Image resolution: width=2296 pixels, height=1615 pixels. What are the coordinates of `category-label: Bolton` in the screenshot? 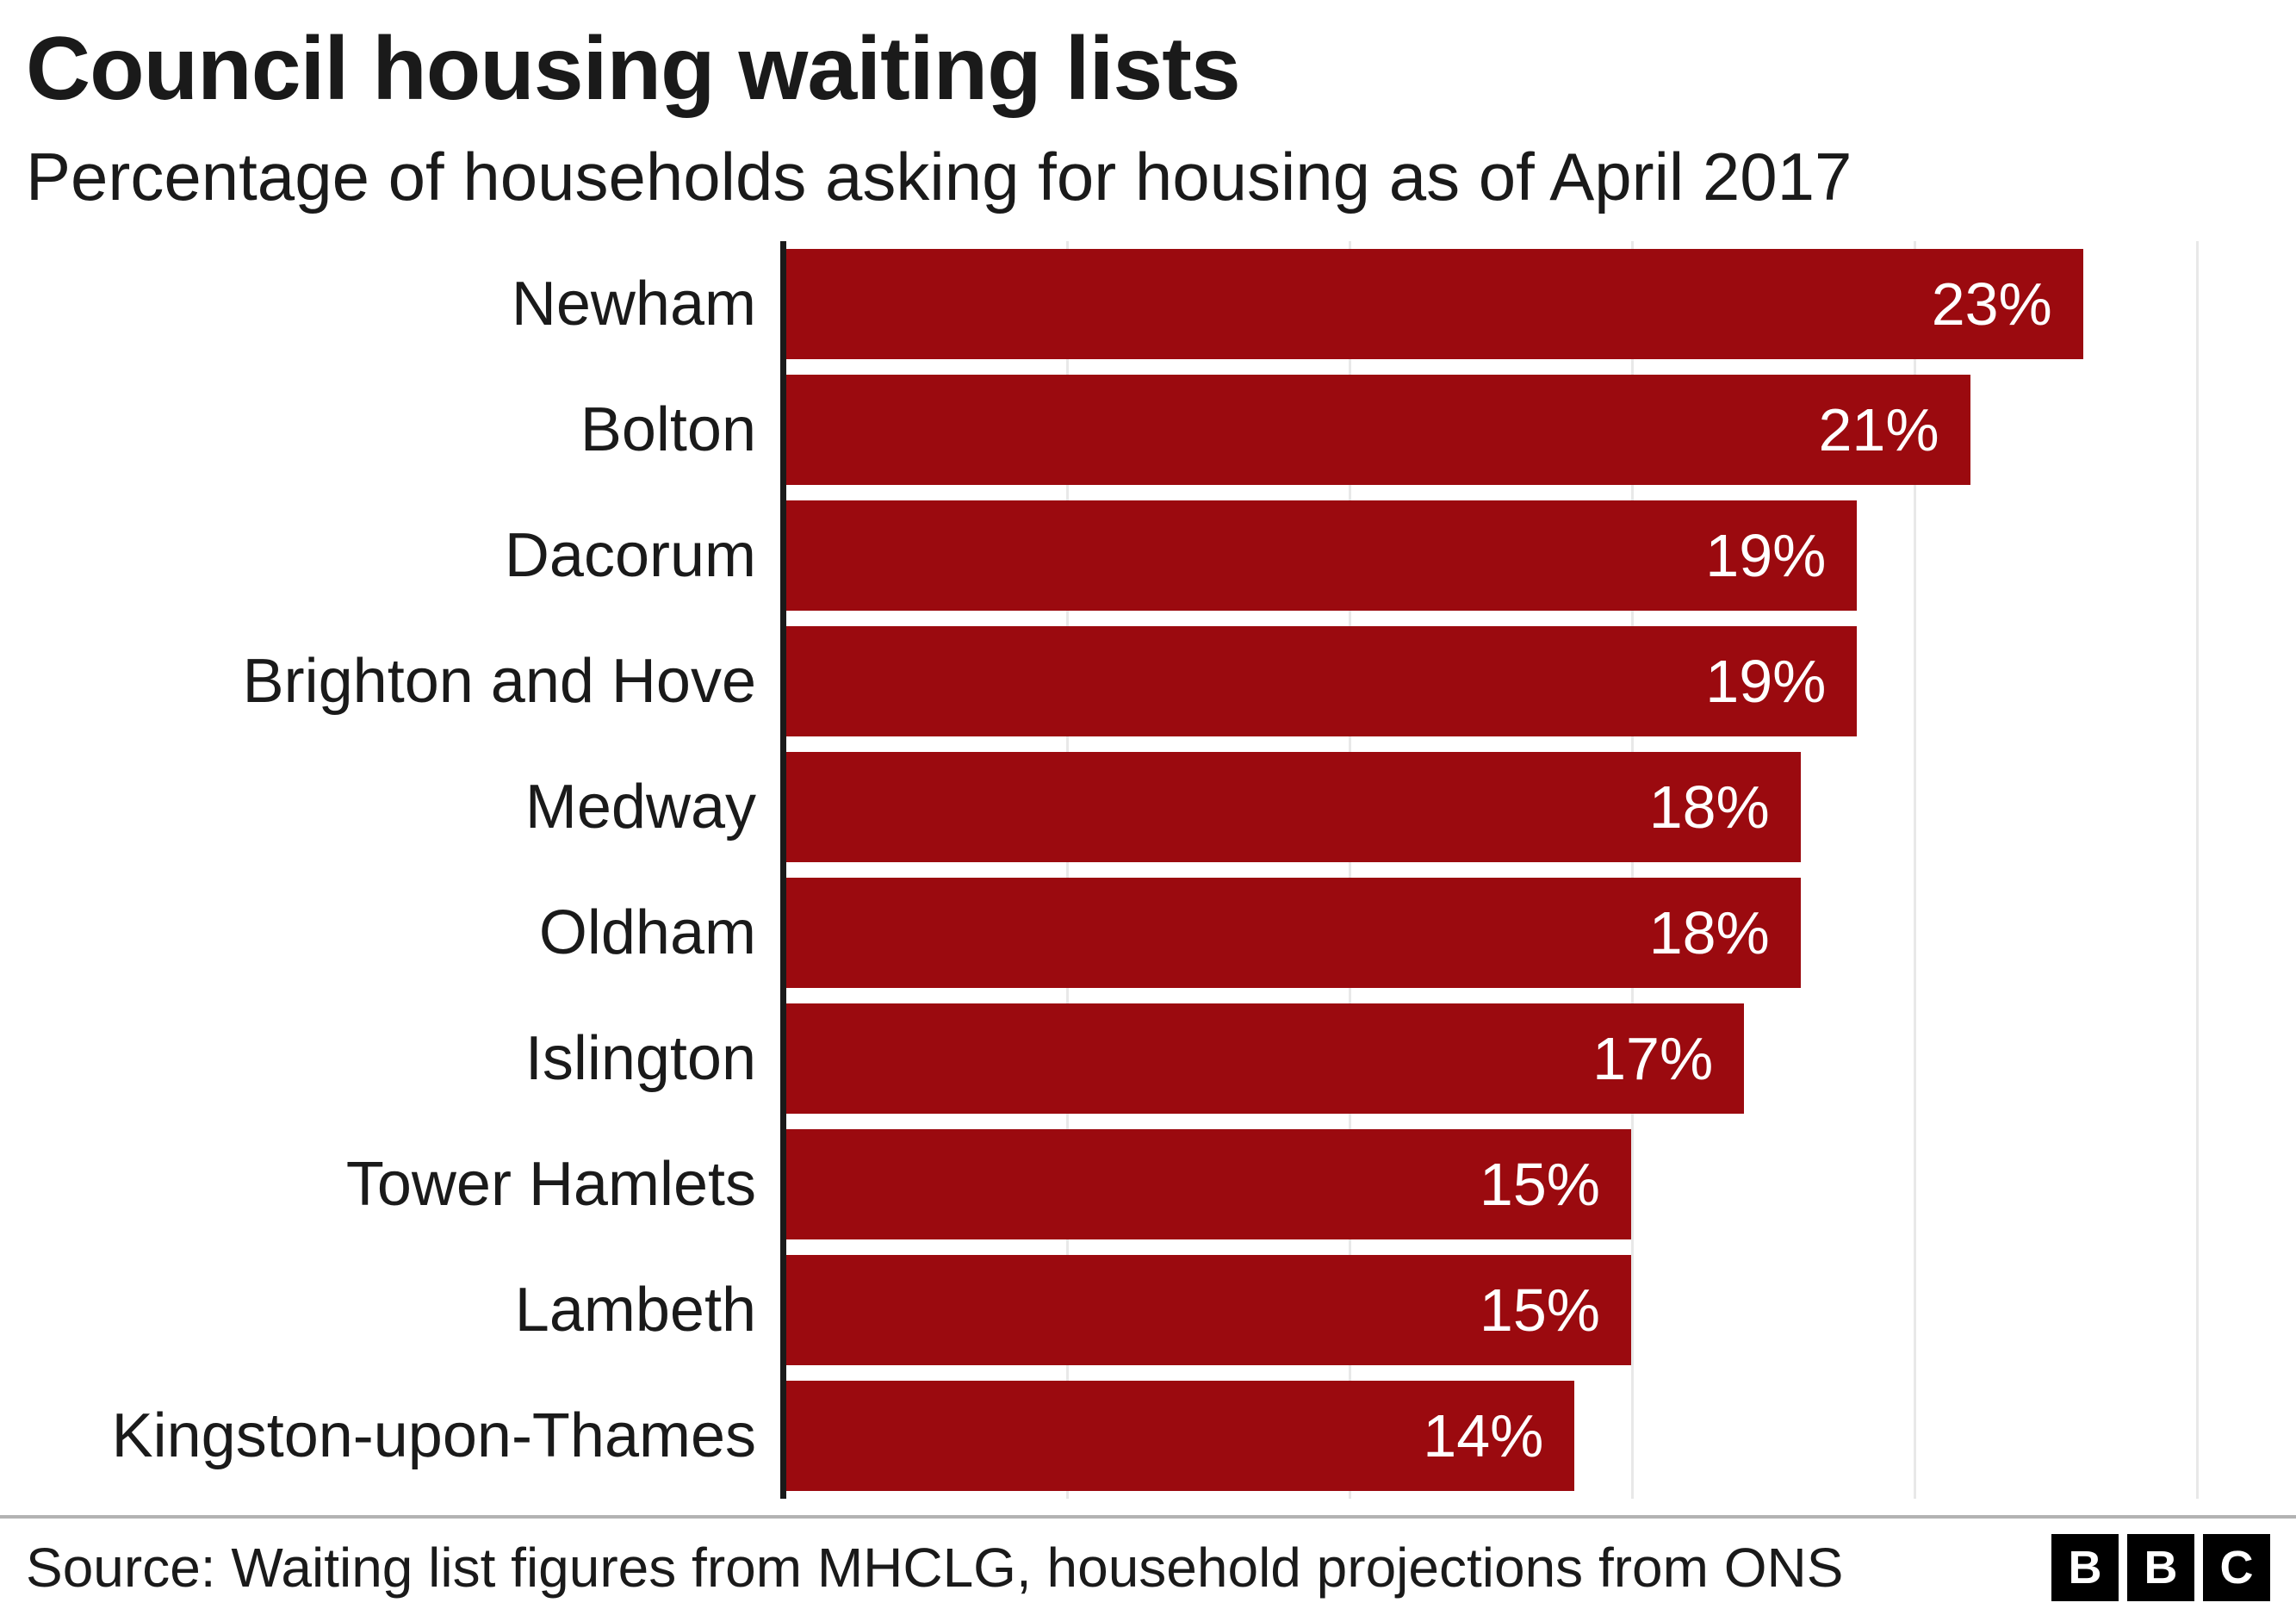 It's located at (668, 430).